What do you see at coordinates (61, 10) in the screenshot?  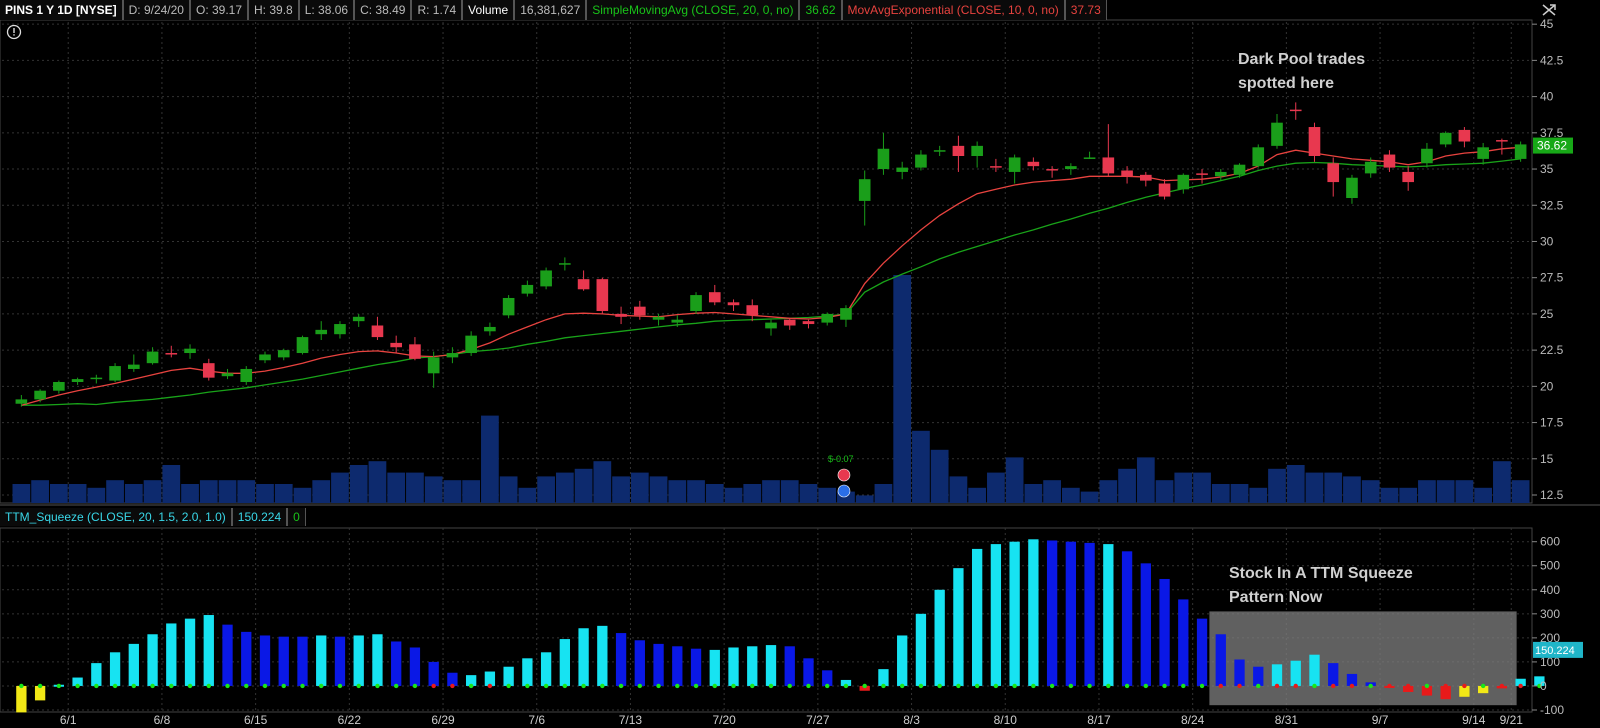 I see `symbol-label: PINS 1 Y 1D [NYSE]` at bounding box center [61, 10].